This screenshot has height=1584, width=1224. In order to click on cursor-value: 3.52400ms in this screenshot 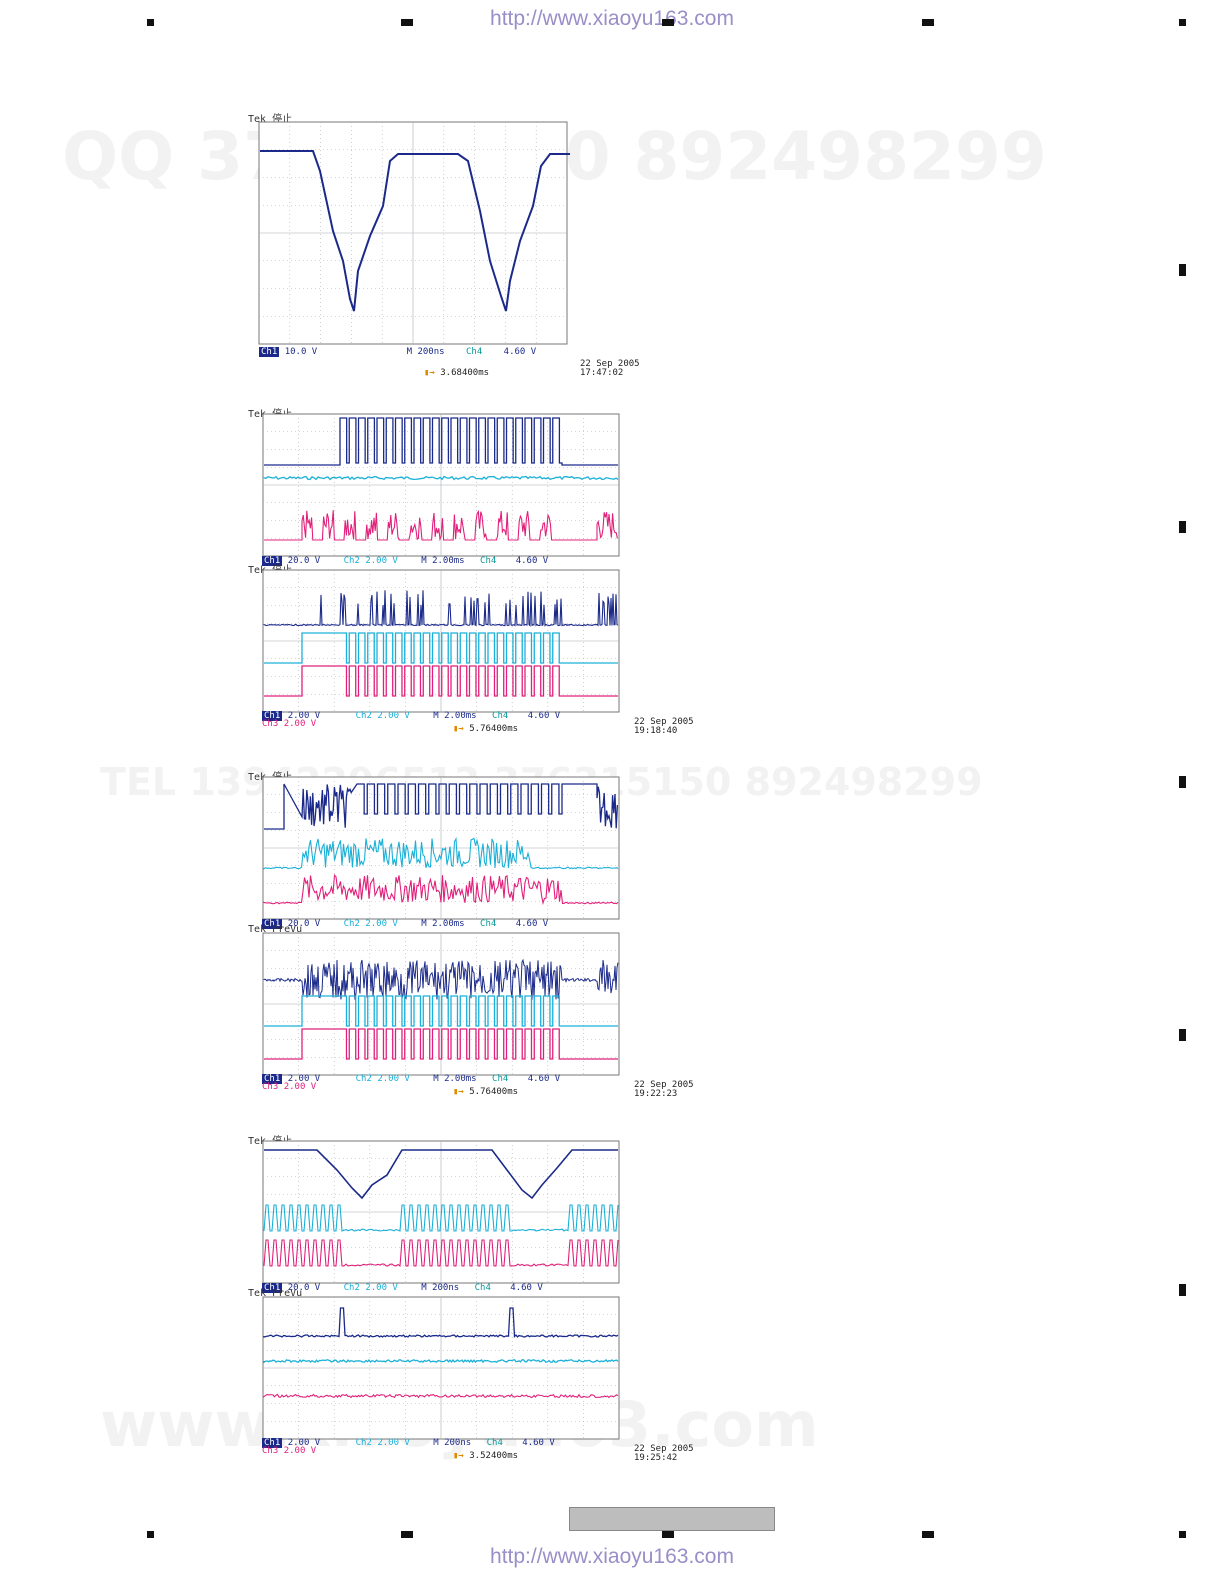, I will do `click(494, 1456)`.